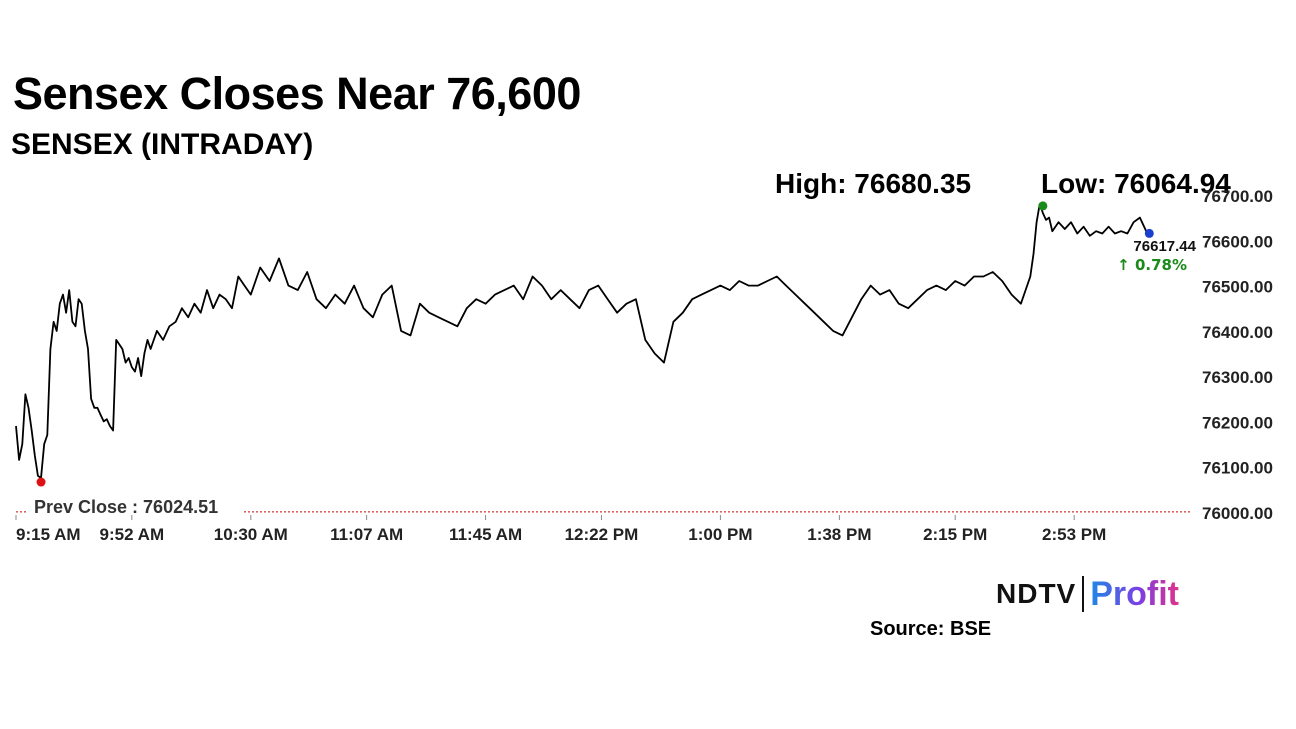 The height and width of the screenshot is (729, 1296). Describe the element at coordinates (1136, 183) in the screenshot. I see `low-value-label: Low: 76064.94` at that location.